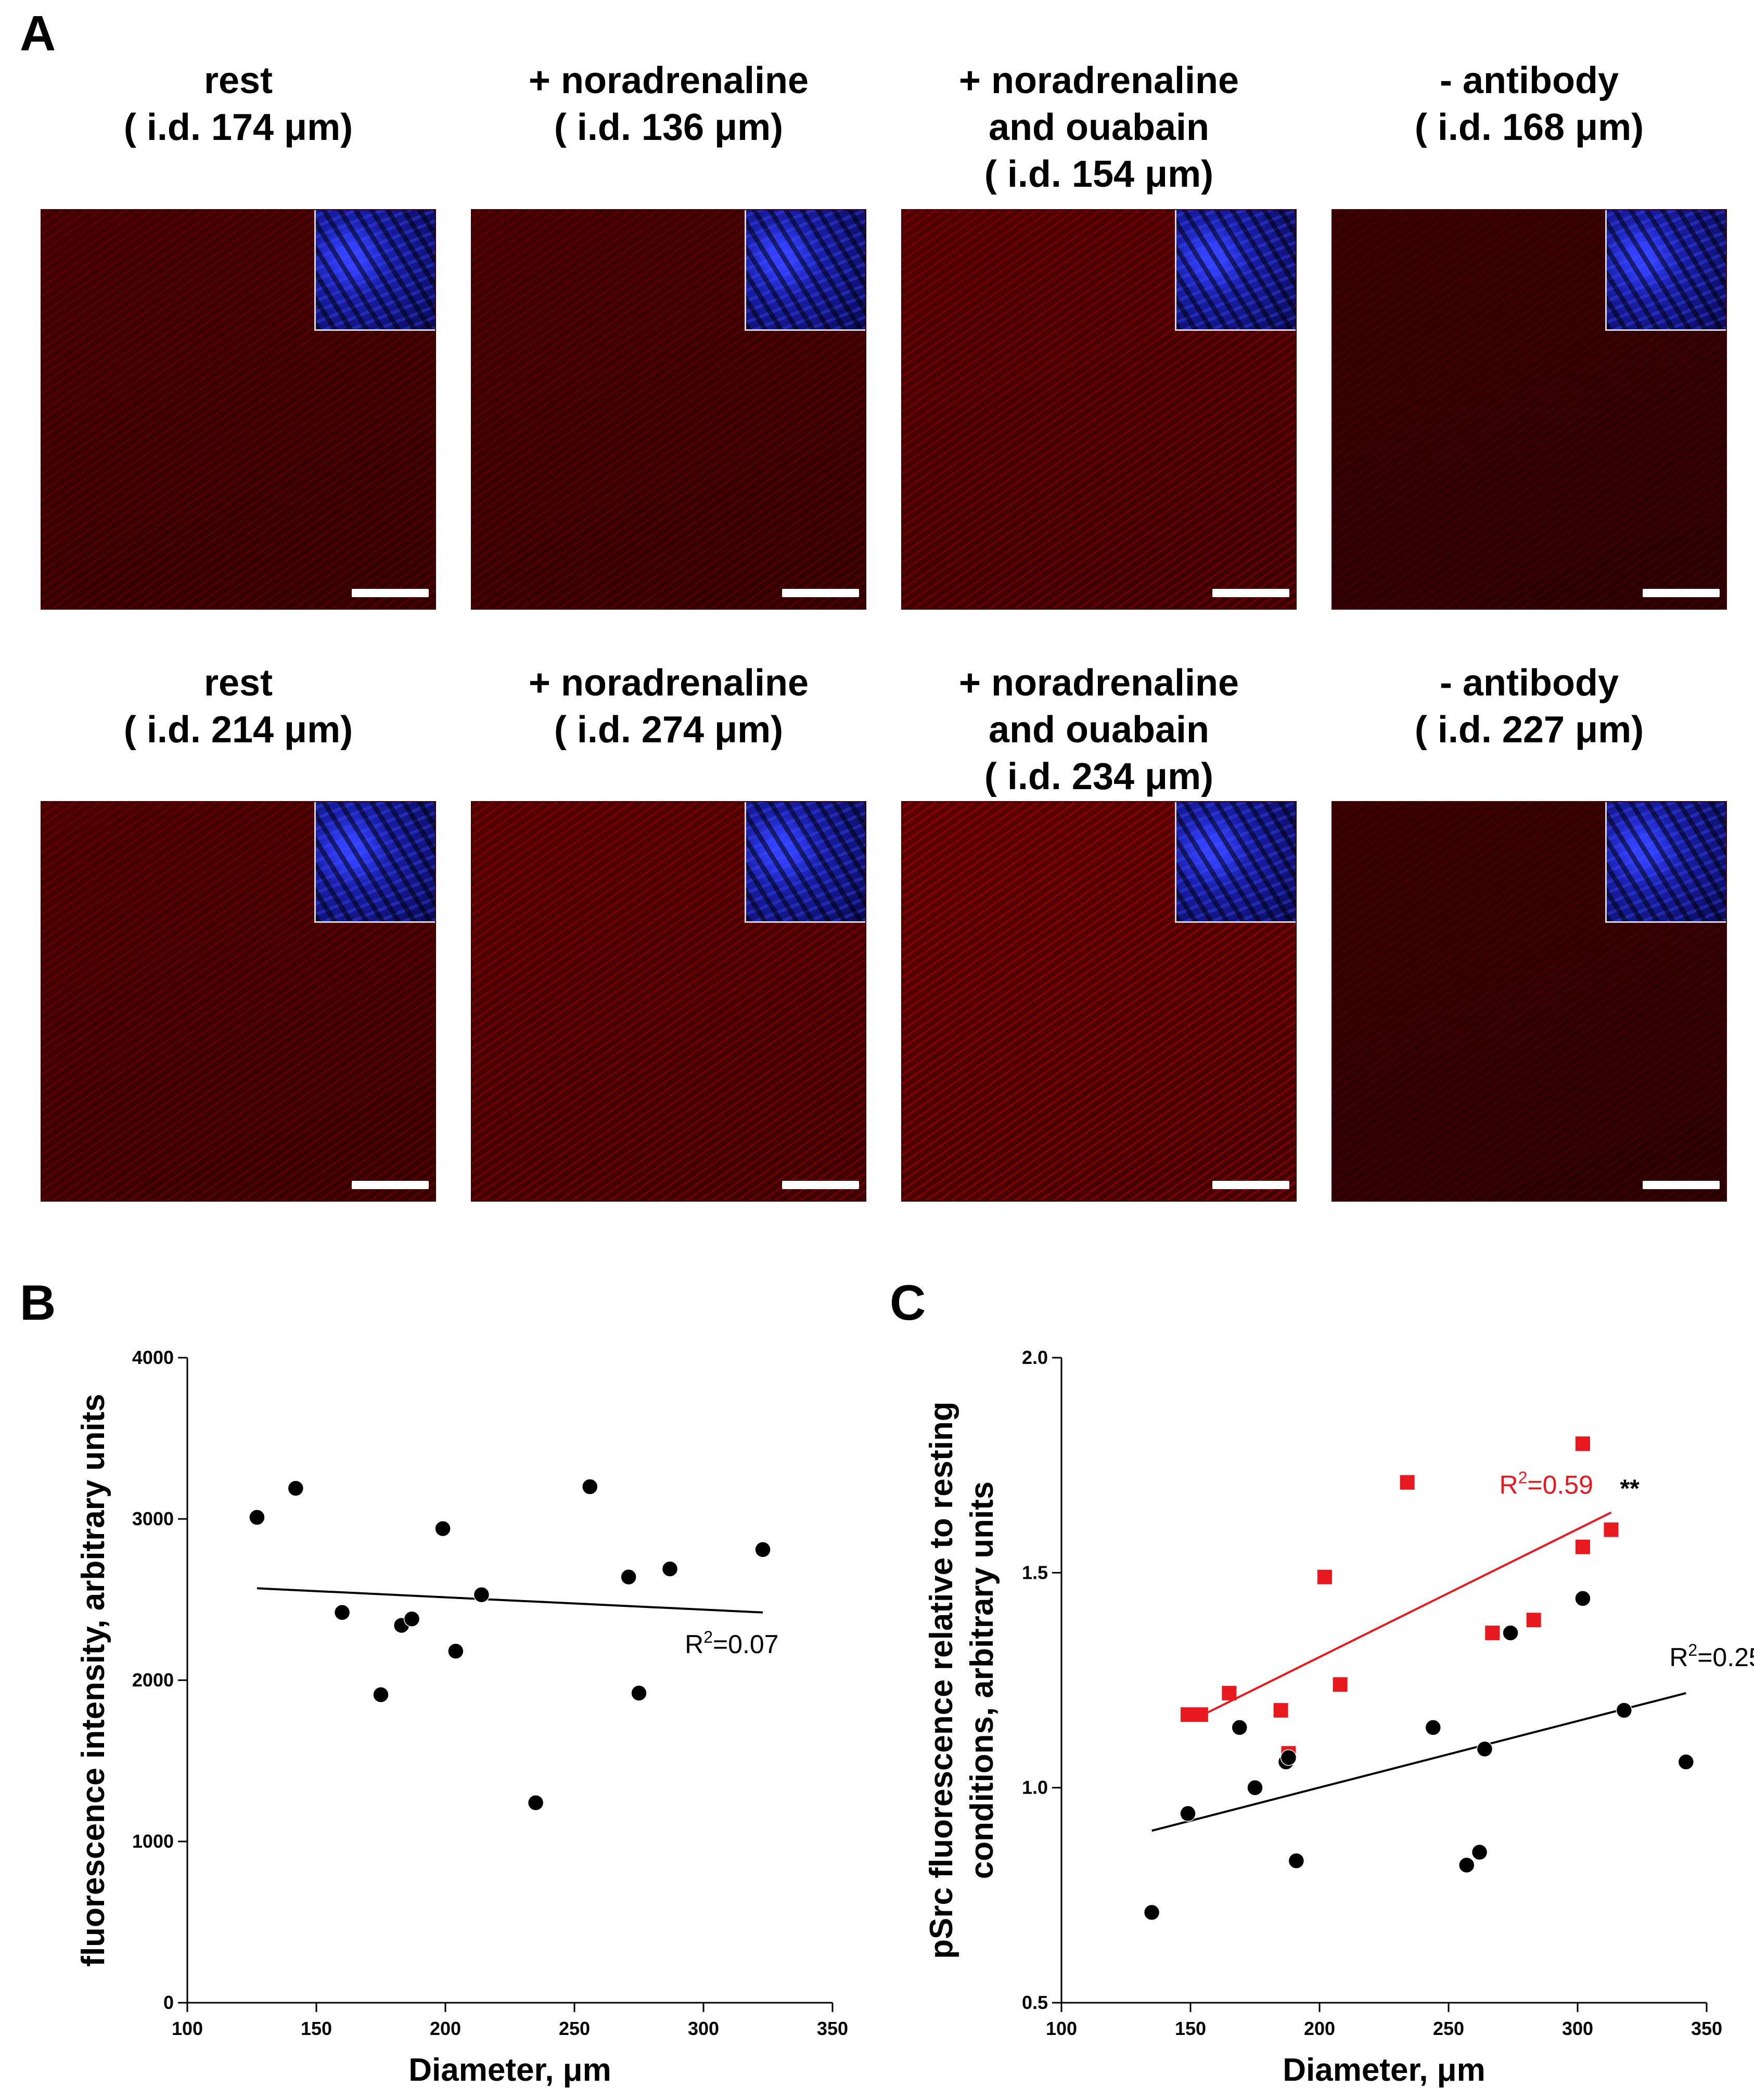  Describe the element at coordinates (153, 1680) in the screenshot. I see `y-tick-label: 2000` at that location.